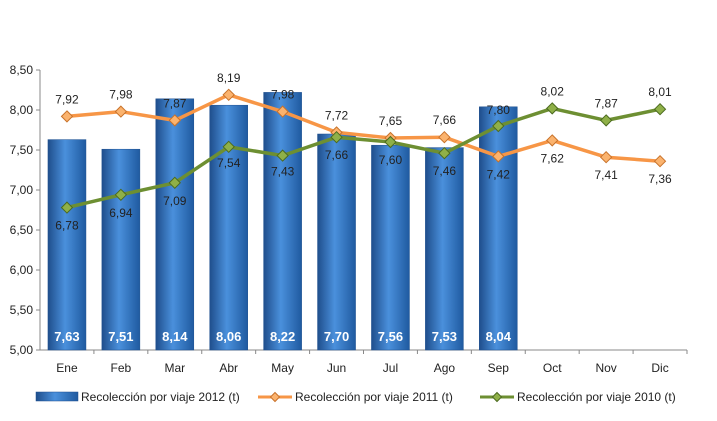 The width and height of the screenshot is (717, 421). What do you see at coordinates (553, 158) in the screenshot?
I see `point-value-label: 7,62` at bounding box center [553, 158].